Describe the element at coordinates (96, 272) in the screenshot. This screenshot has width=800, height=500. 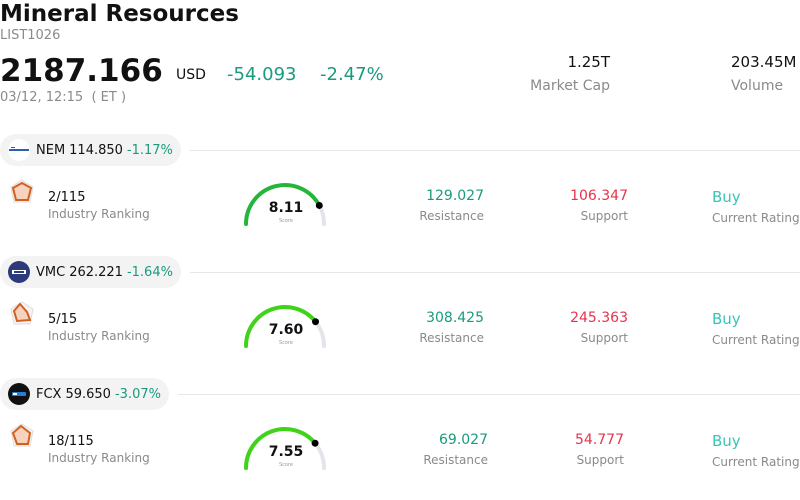
I see `stock-price: 262.221` at that location.